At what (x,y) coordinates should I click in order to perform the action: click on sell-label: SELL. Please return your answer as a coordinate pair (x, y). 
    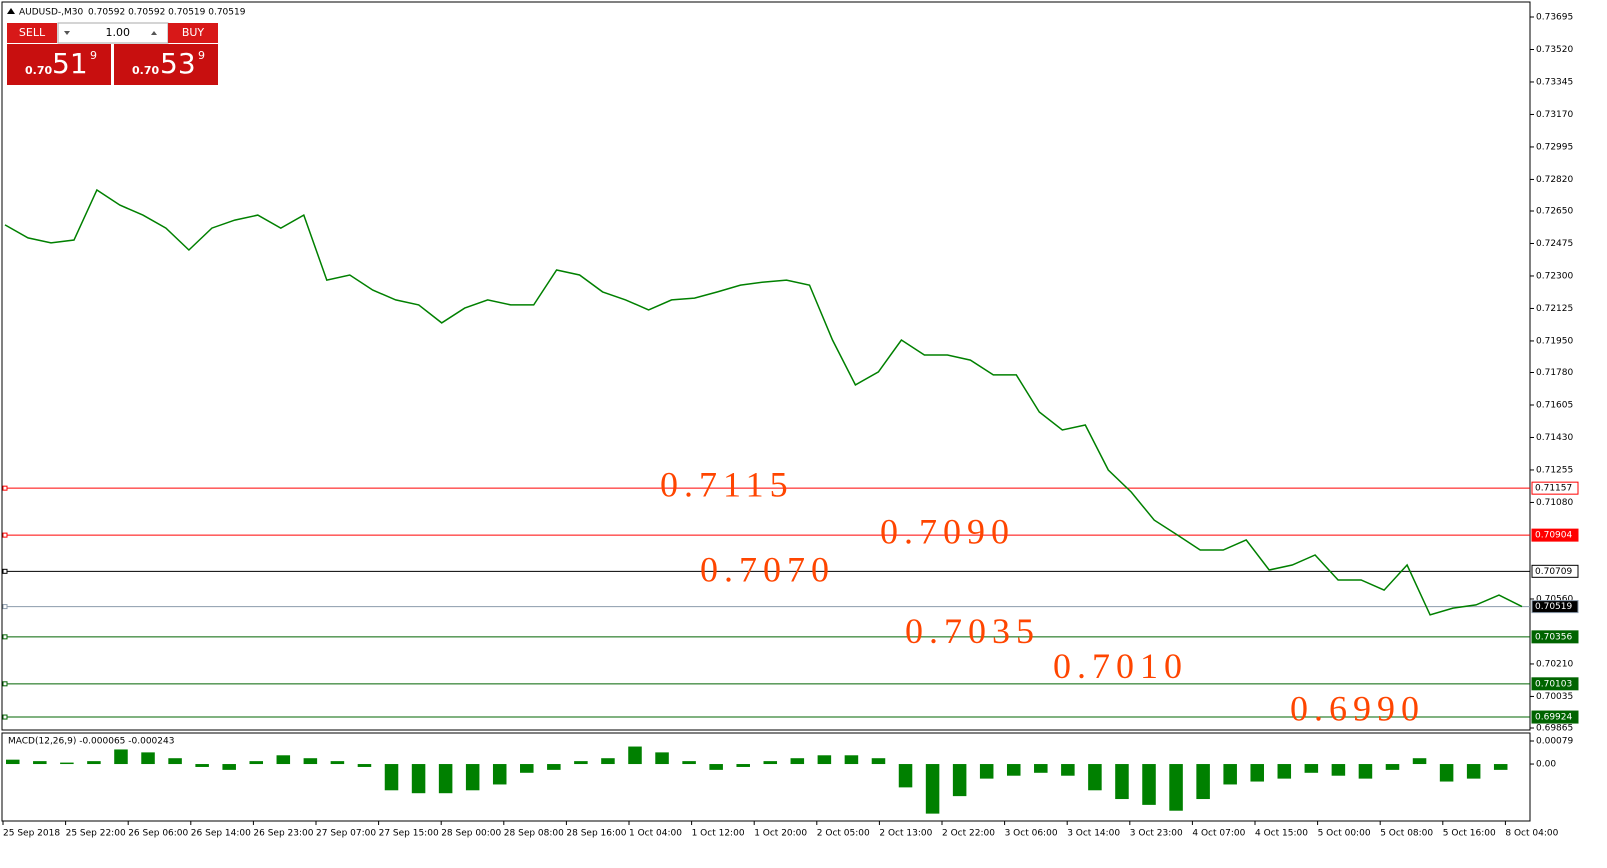
    Looking at the image, I should click on (32, 32).